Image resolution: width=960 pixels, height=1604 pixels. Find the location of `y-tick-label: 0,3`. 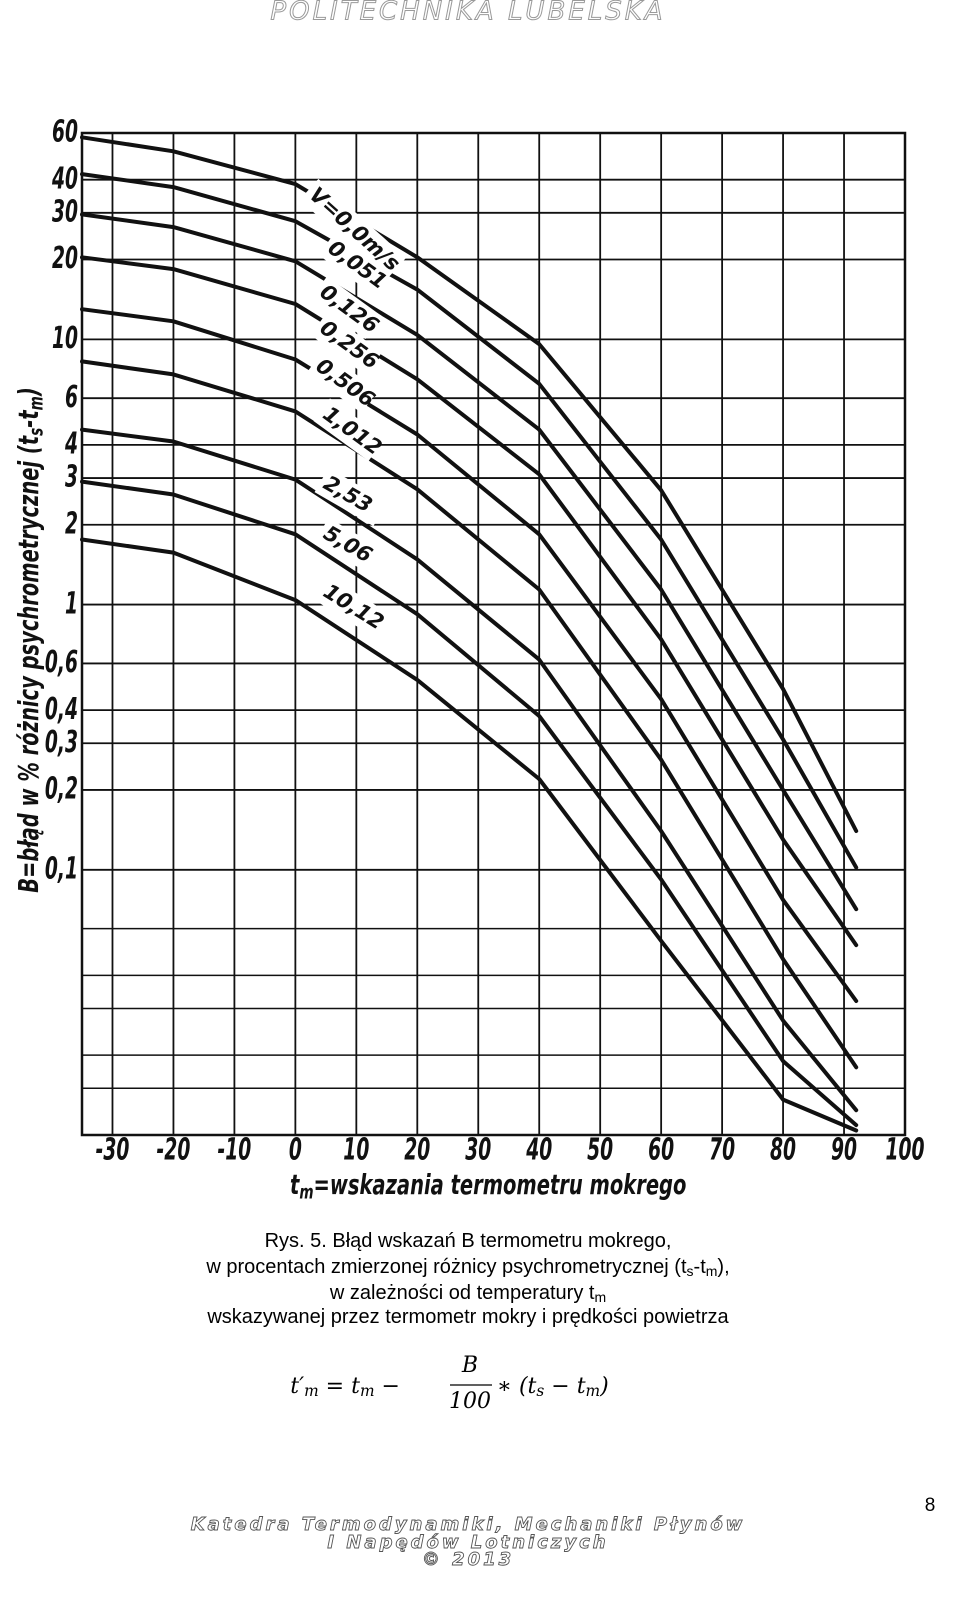

y-tick-label: 0,3 is located at coordinates (61, 742).